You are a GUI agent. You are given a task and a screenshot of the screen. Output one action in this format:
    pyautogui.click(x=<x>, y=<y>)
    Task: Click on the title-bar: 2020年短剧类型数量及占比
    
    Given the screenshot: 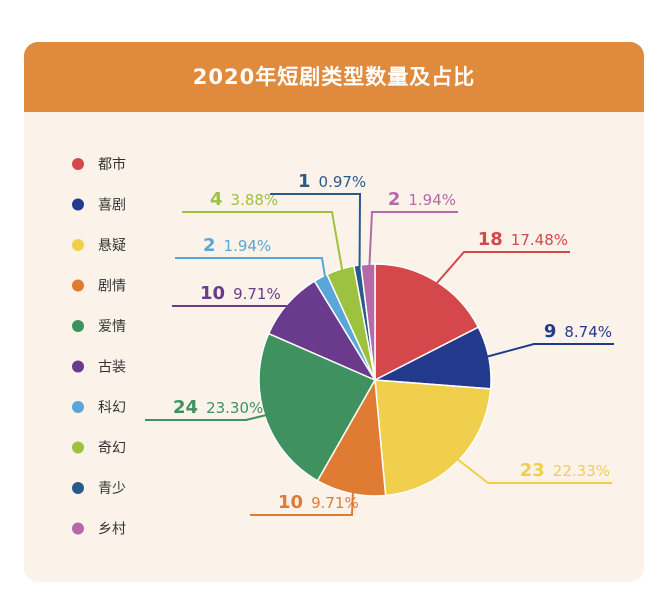 What is the action you would take?
    pyautogui.click(x=334, y=77)
    